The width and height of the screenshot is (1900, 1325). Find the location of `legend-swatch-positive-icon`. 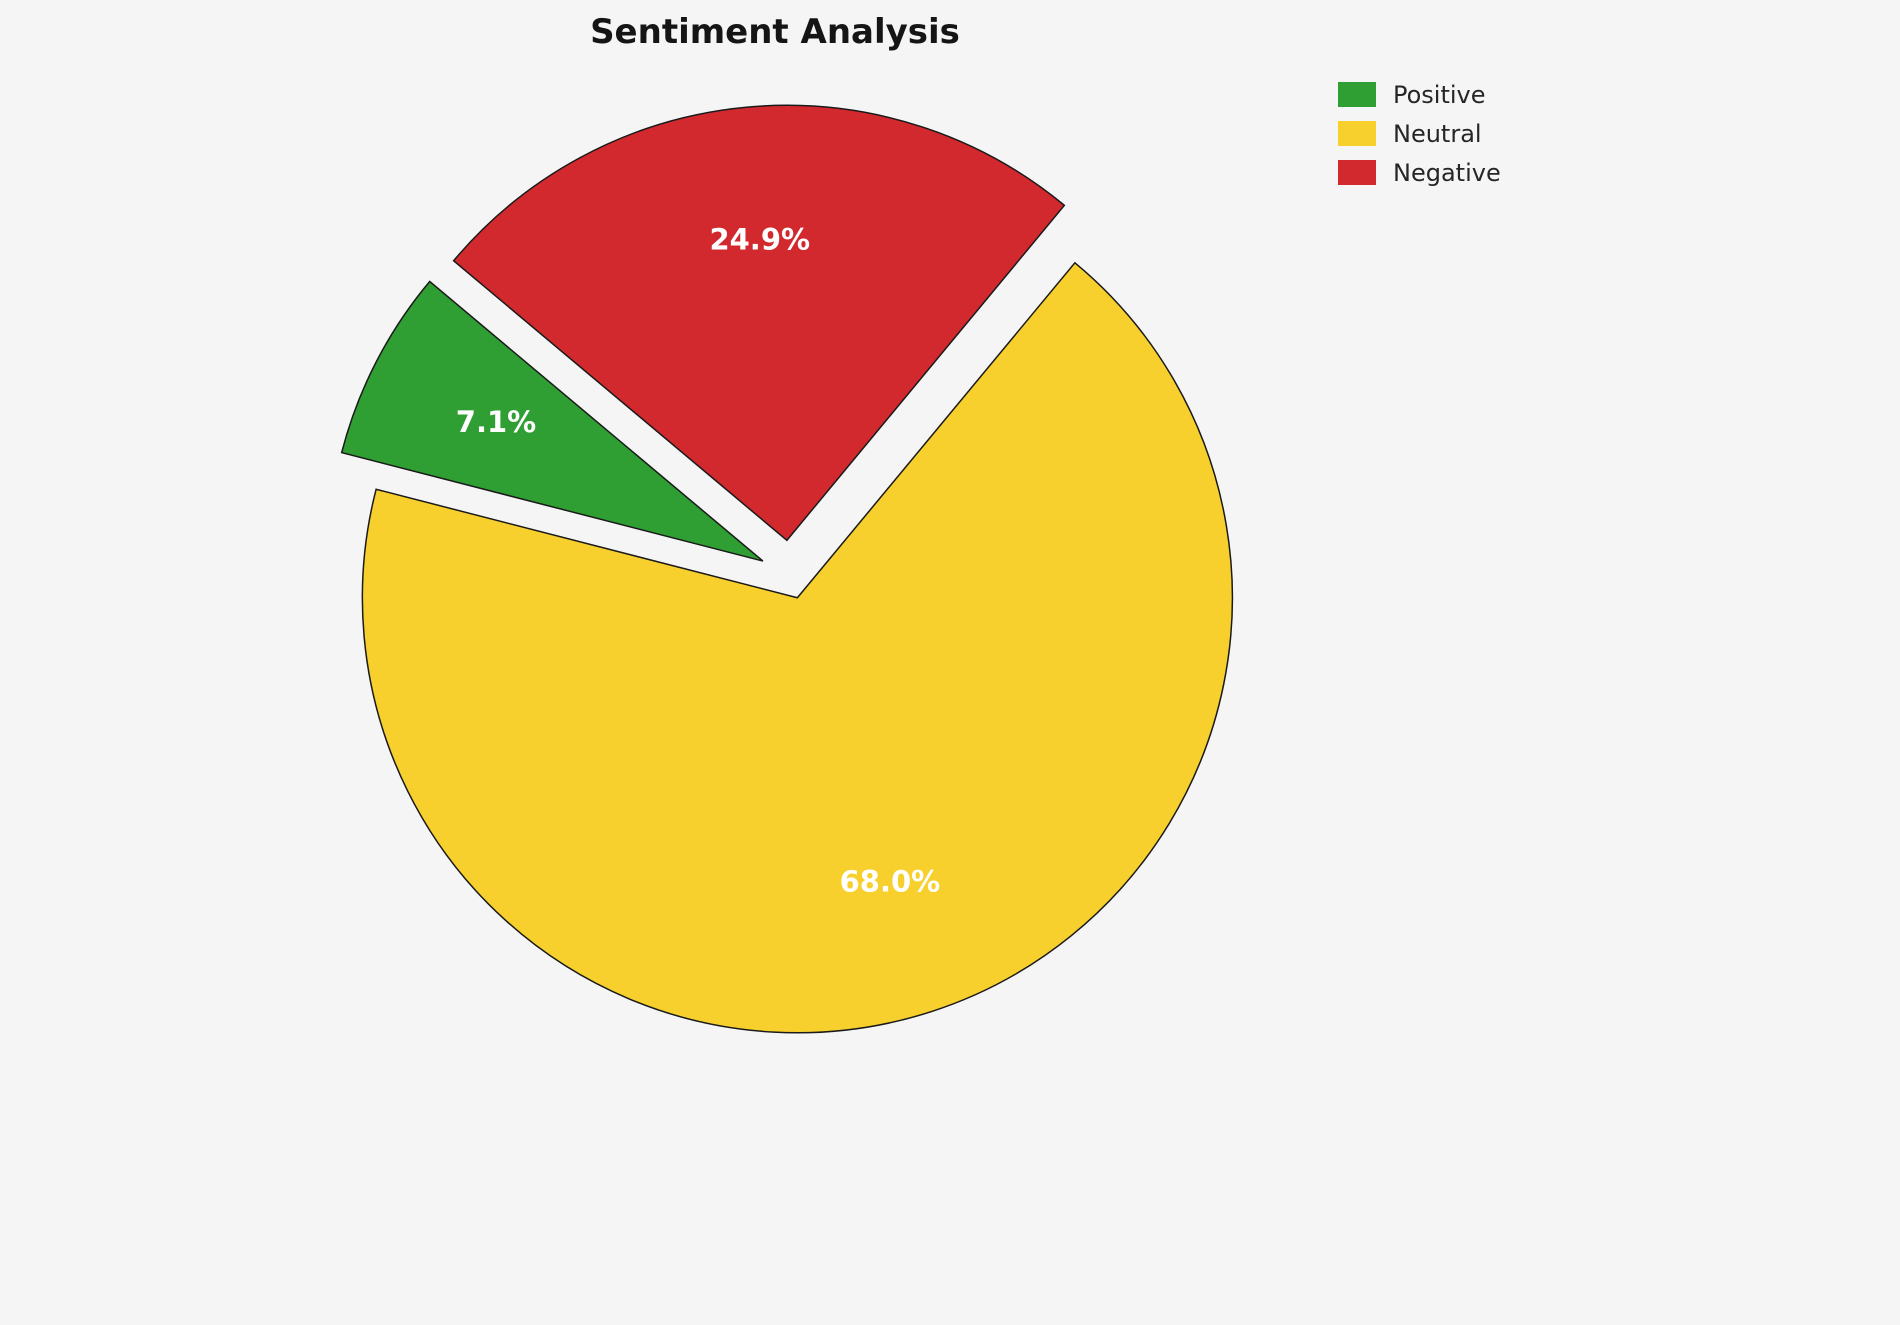

legend-swatch-positive-icon is located at coordinates (1357, 94).